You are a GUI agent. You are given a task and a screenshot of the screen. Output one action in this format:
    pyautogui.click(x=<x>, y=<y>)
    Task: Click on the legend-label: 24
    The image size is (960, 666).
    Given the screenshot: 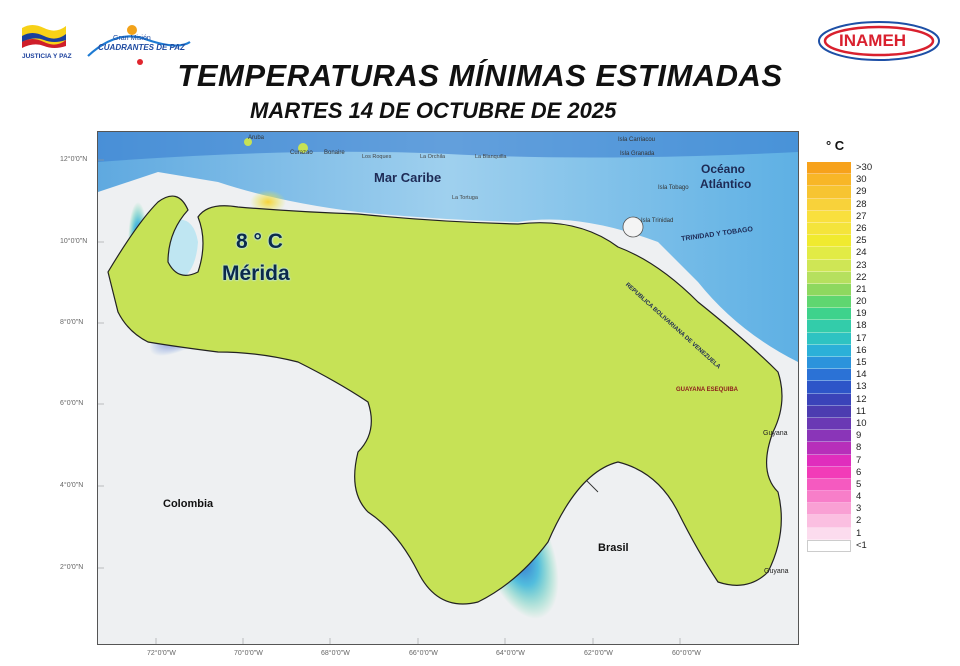 What is the action you would take?
    pyautogui.click(x=861, y=253)
    